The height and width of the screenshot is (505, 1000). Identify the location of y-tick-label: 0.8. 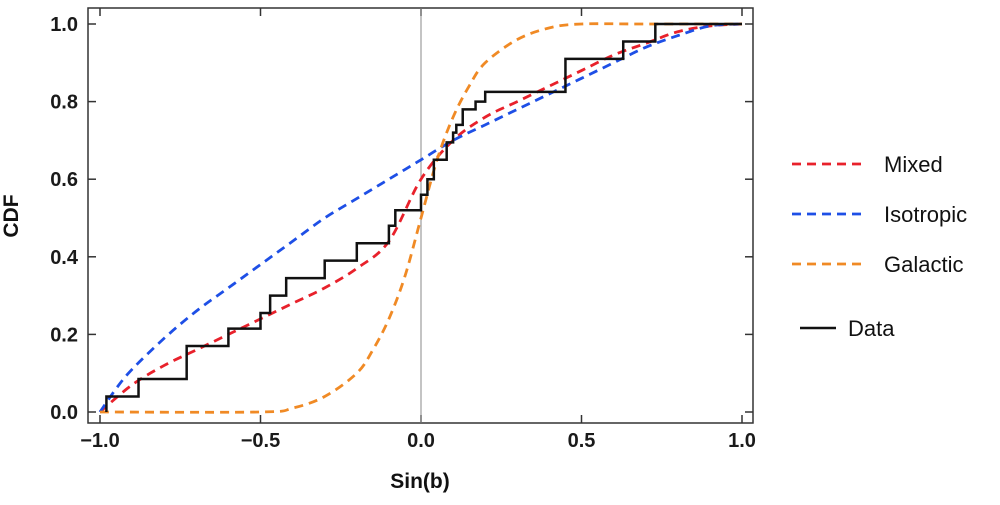
(64, 103).